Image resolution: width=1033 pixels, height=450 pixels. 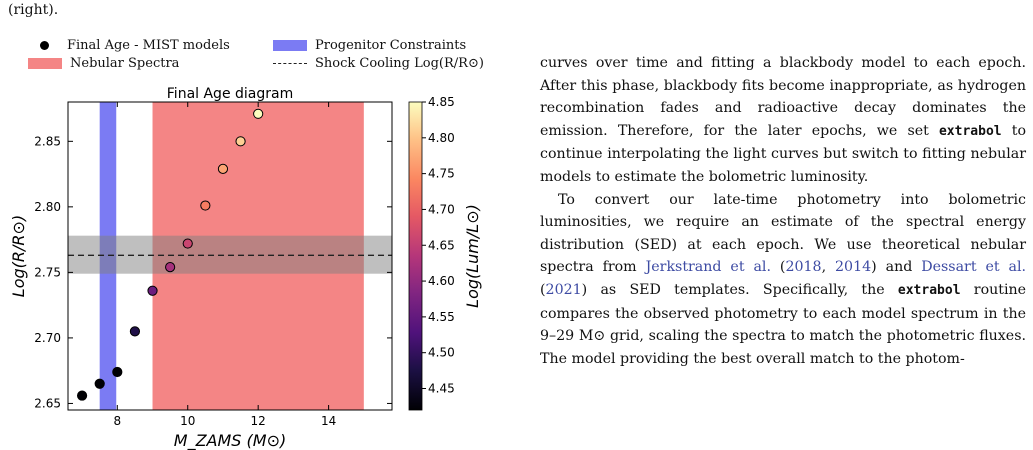 What do you see at coordinates (47, 403) in the screenshot?
I see `y-tick-label-0: 2.65` at bounding box center [47, 403].